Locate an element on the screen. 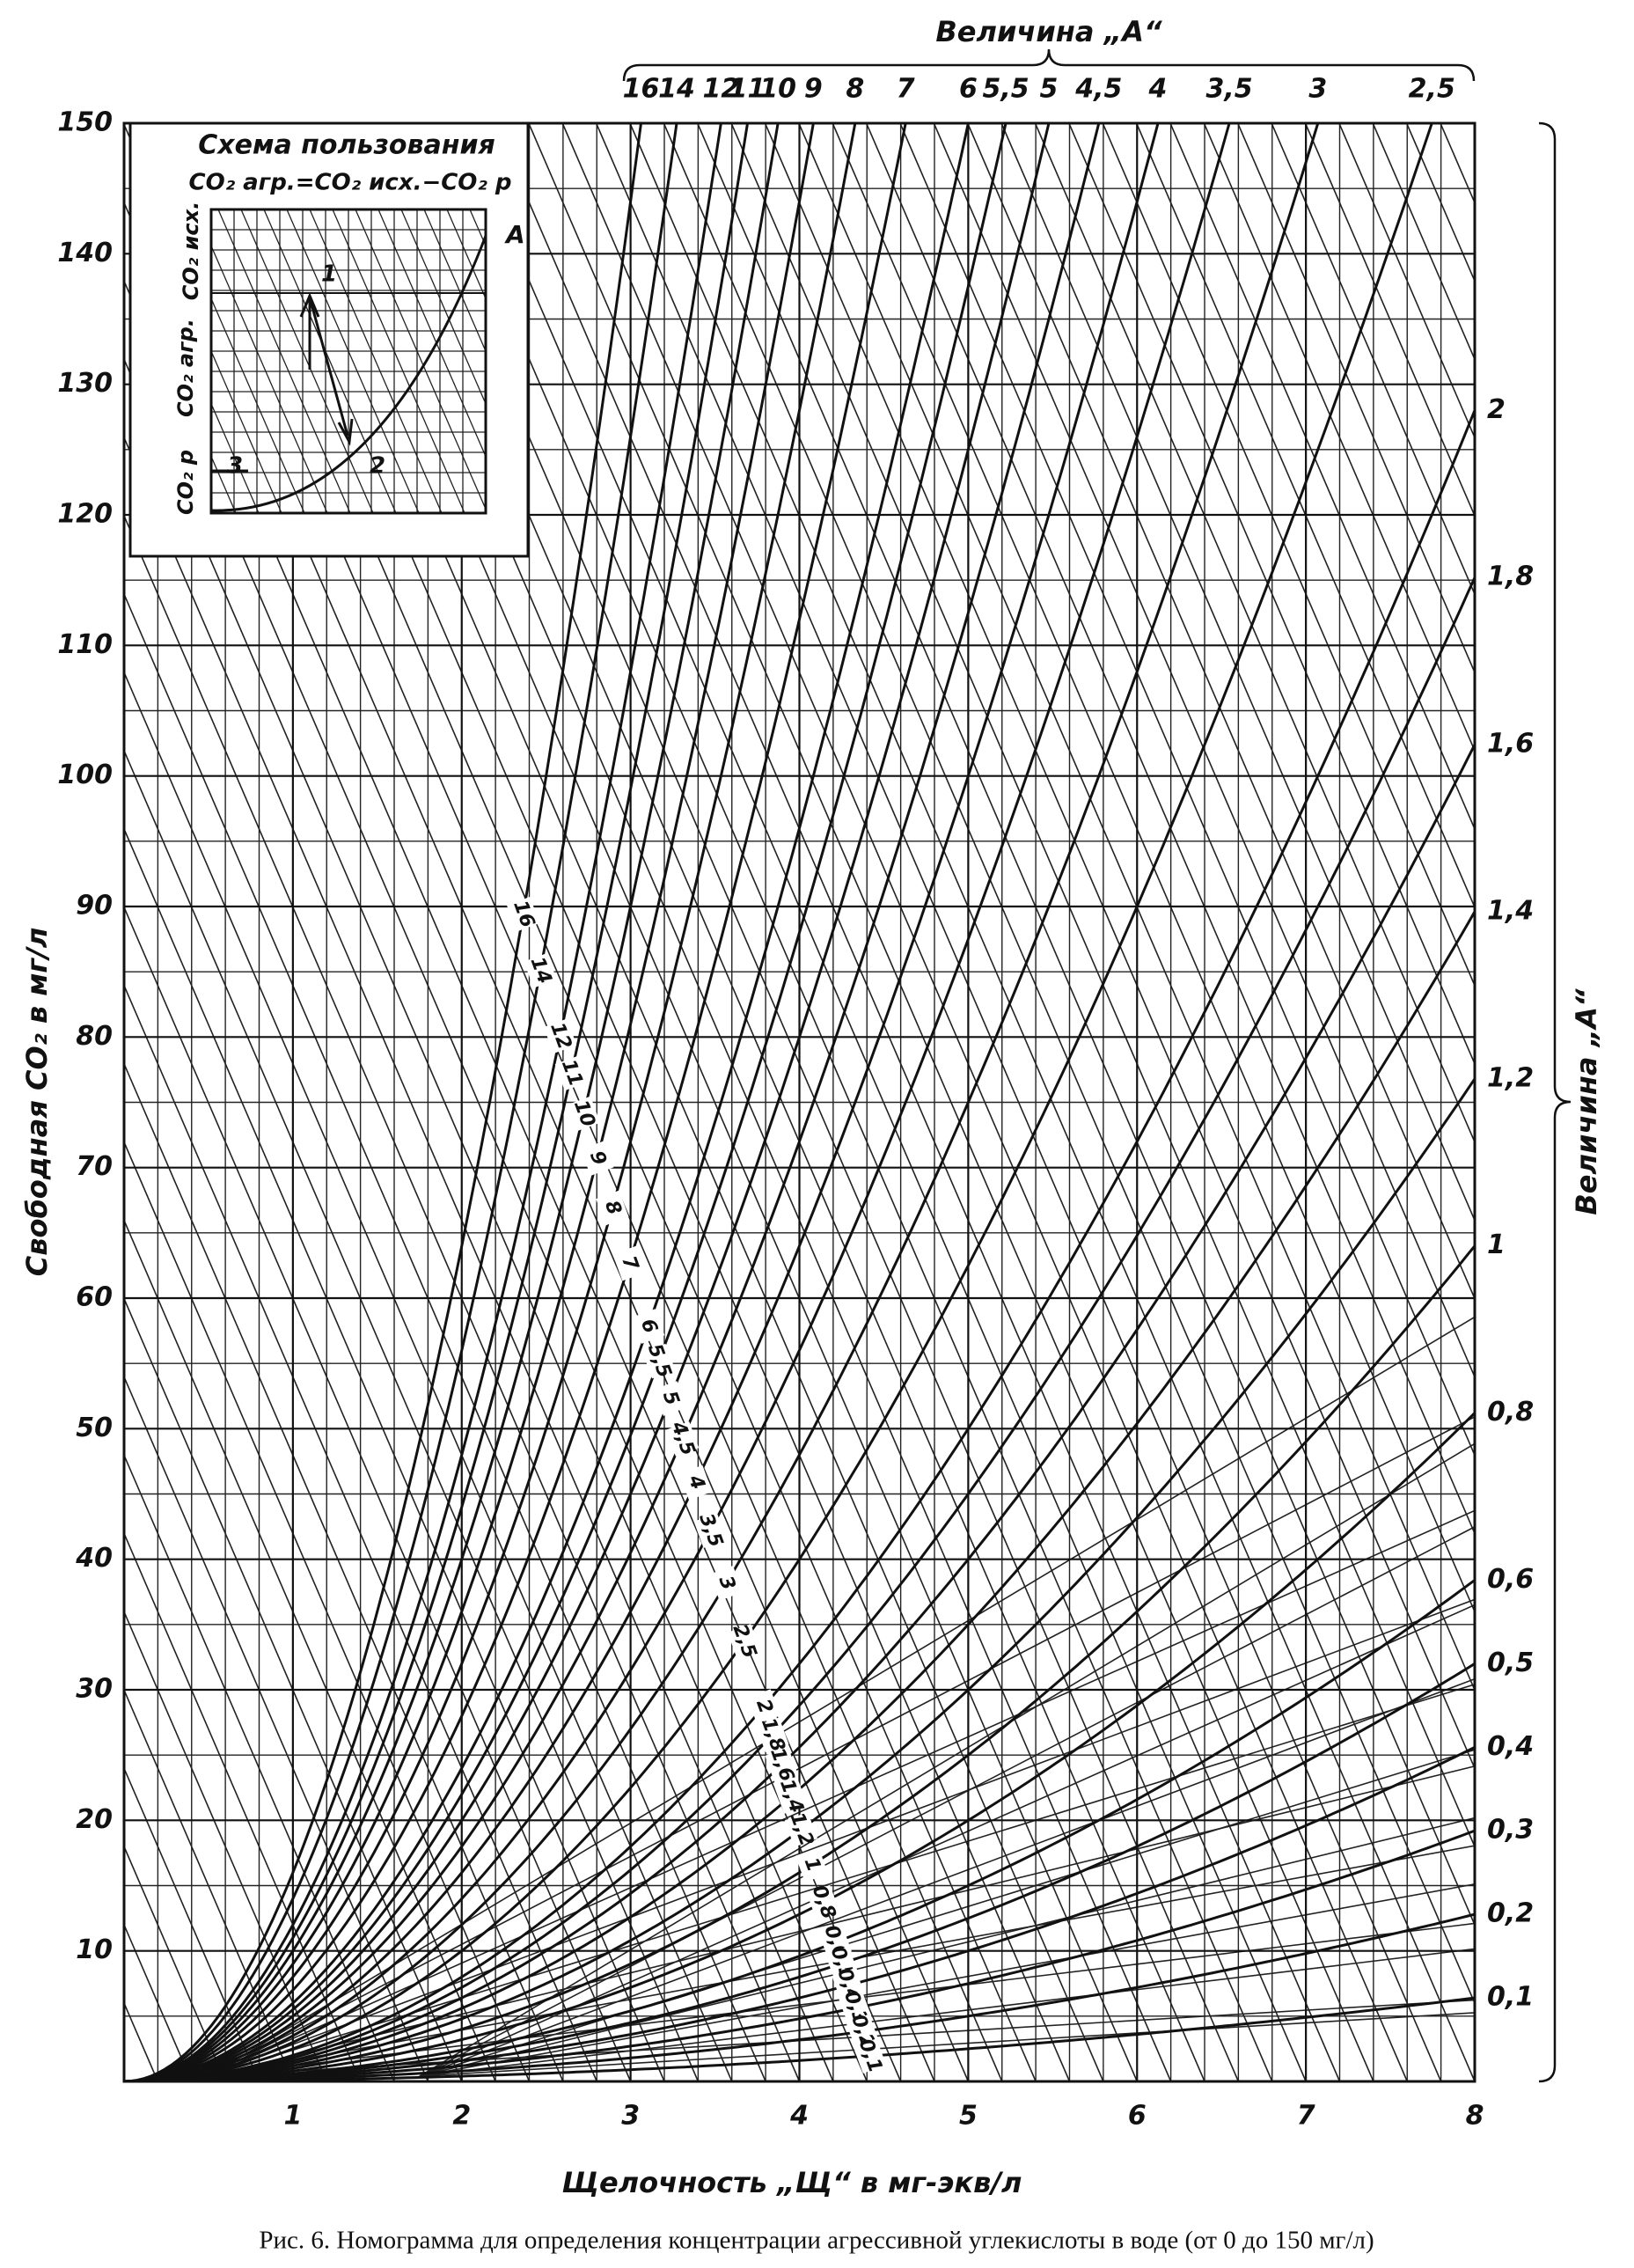 Image resolution: width=1634 pixels, height=2268 pixels. curve-label-right: 0,3 is located at coordinates (1510, 1831).